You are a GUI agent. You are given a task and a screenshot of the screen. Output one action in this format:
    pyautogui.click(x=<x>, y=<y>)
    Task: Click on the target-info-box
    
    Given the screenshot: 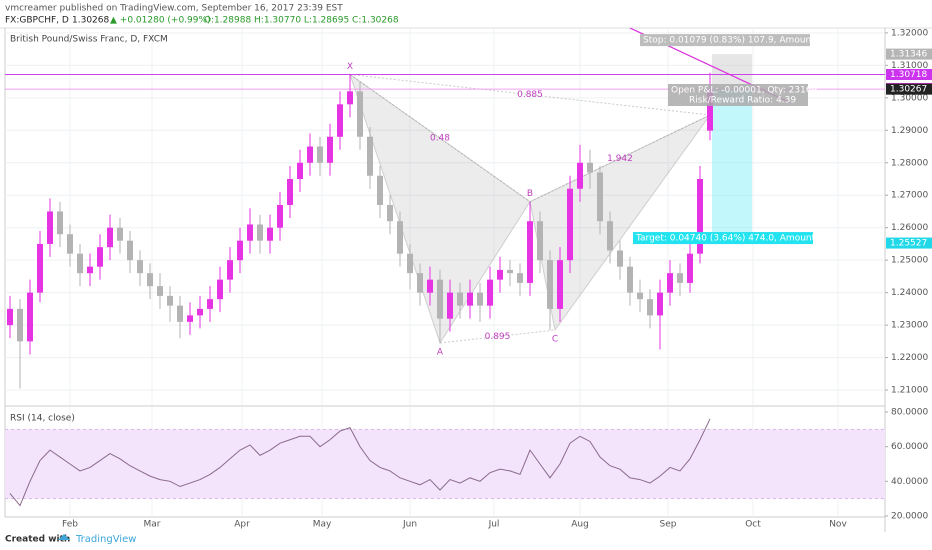 What is the action you would take?
    pyautogui.click(x=723, y=238)
    